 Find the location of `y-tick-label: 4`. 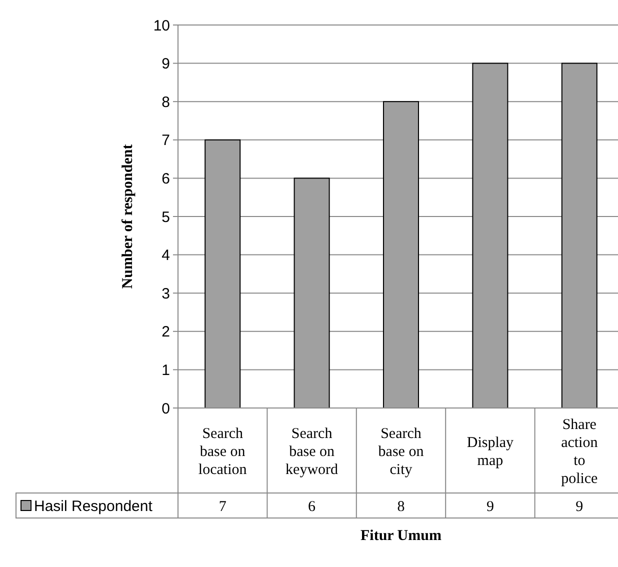

y-tick-label: 4 is located at coordinates (166, 255).